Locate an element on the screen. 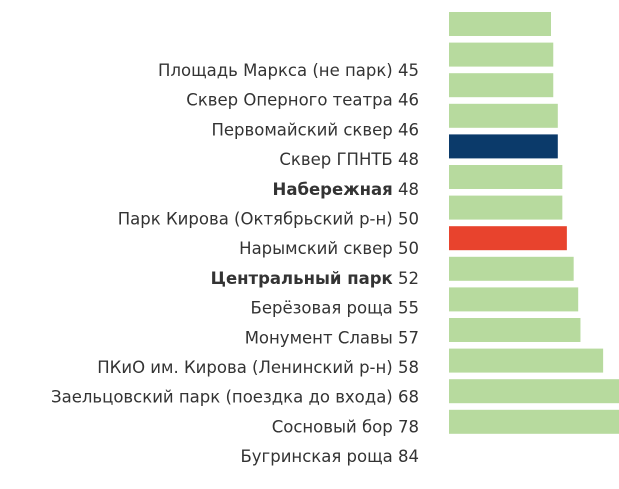 This screenshot has width=619, height=489. value-label: 78 is located at coordinates (408, 426).